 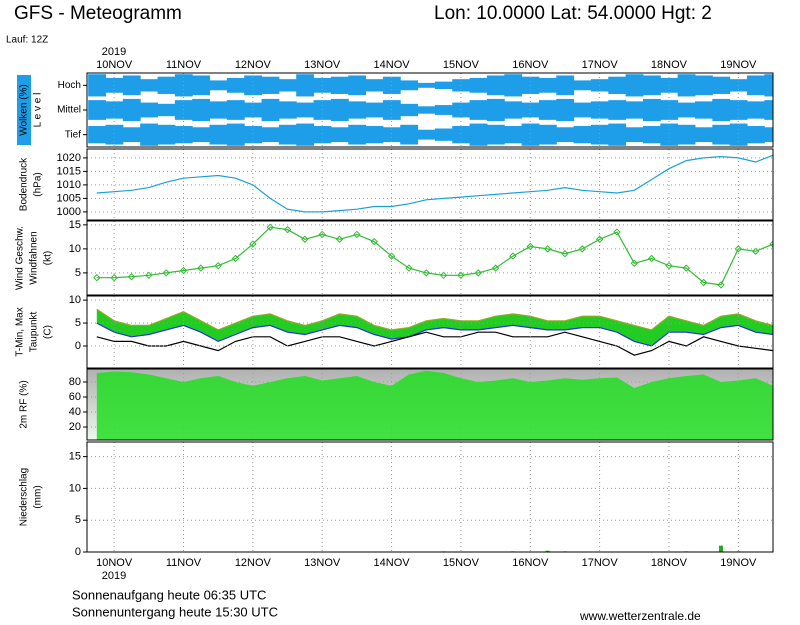 What do you see at coordinates (640, 616) in the screenshot?
I see `source: www.wetterzentrale.de` at bounding box center [640, 616].